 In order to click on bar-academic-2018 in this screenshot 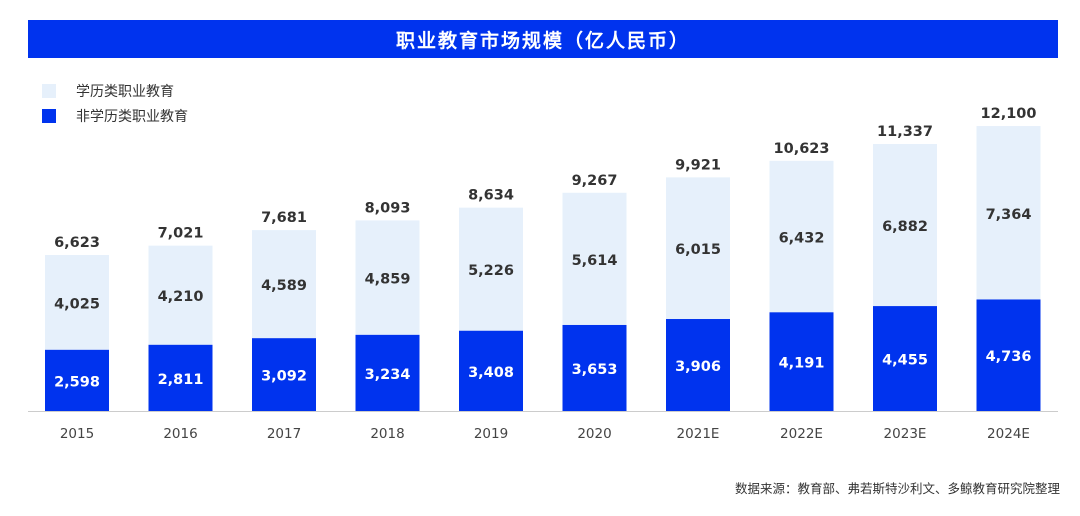, I will do `click(387, 277)`.